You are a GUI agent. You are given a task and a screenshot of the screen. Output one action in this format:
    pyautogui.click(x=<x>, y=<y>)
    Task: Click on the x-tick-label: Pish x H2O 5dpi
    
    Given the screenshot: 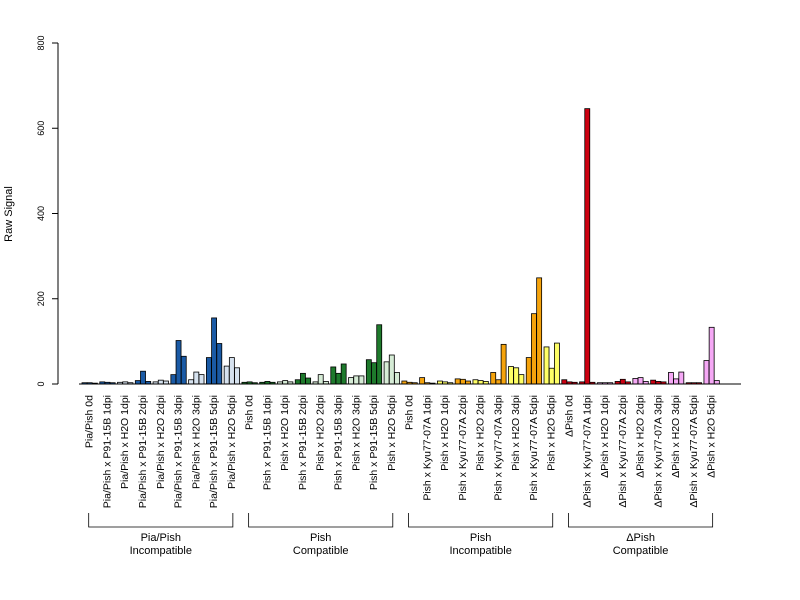 What is the action you would take?
    pyautogui.click(x=392, y=433)
    